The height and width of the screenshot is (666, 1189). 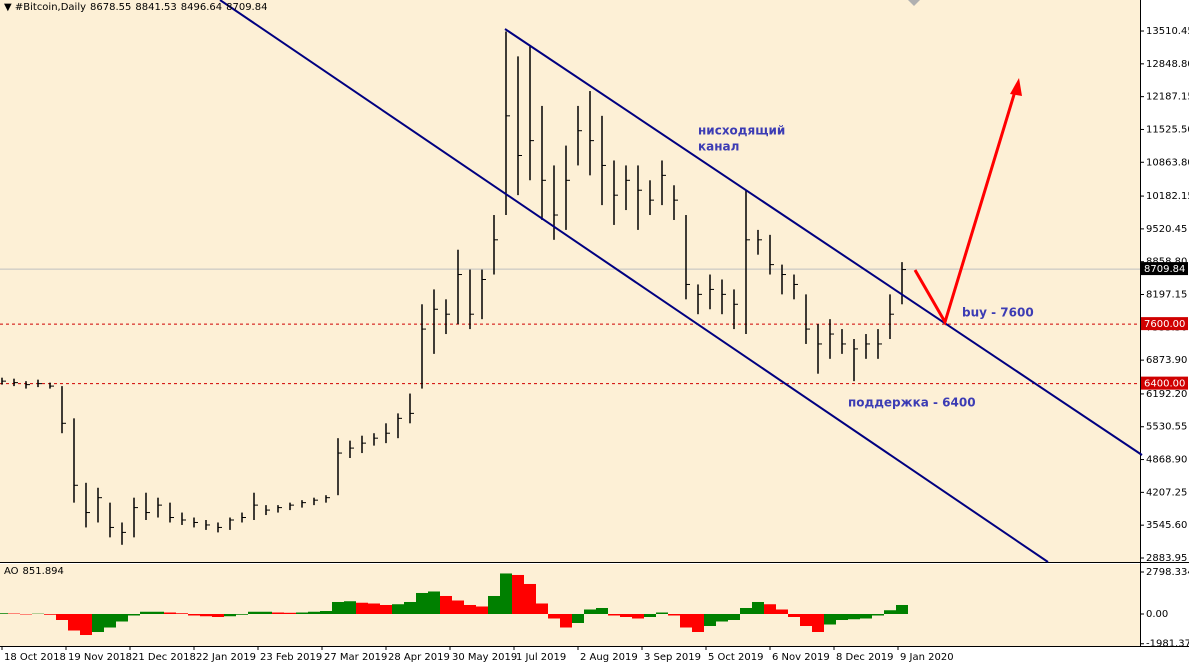 What do you see at coordinates (570, 605) in the screenshot?
I see `ao-panel` at bounding box center [570, 605].